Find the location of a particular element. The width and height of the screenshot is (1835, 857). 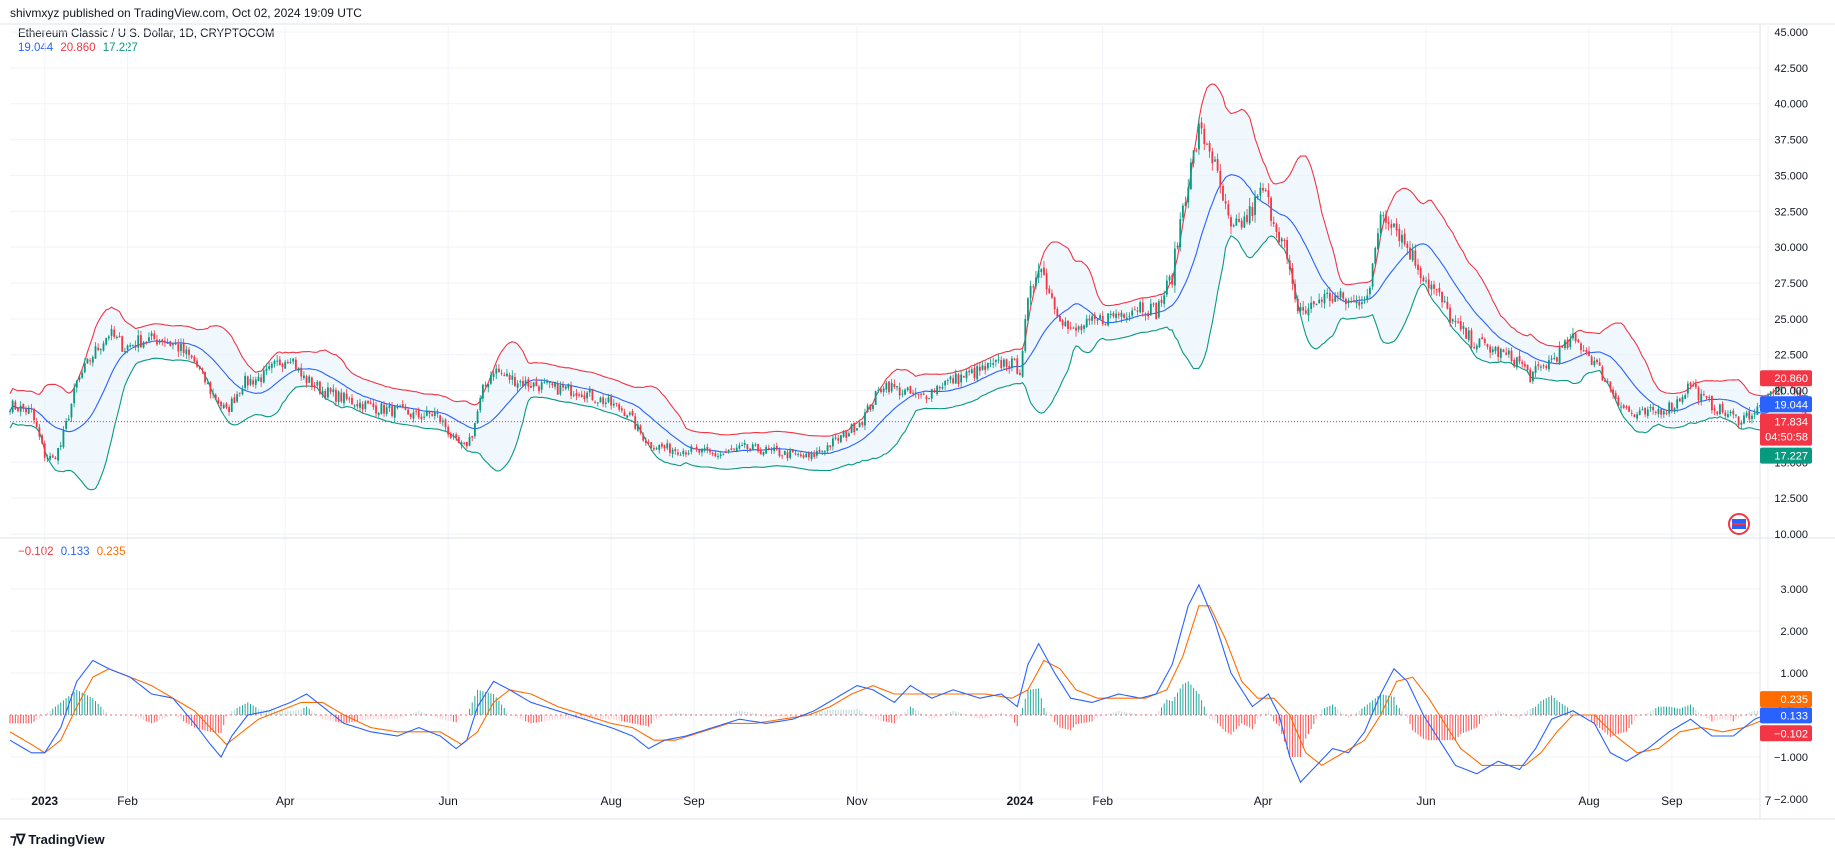

time-axis-label: Feb is located at coordinates (1102, 801).